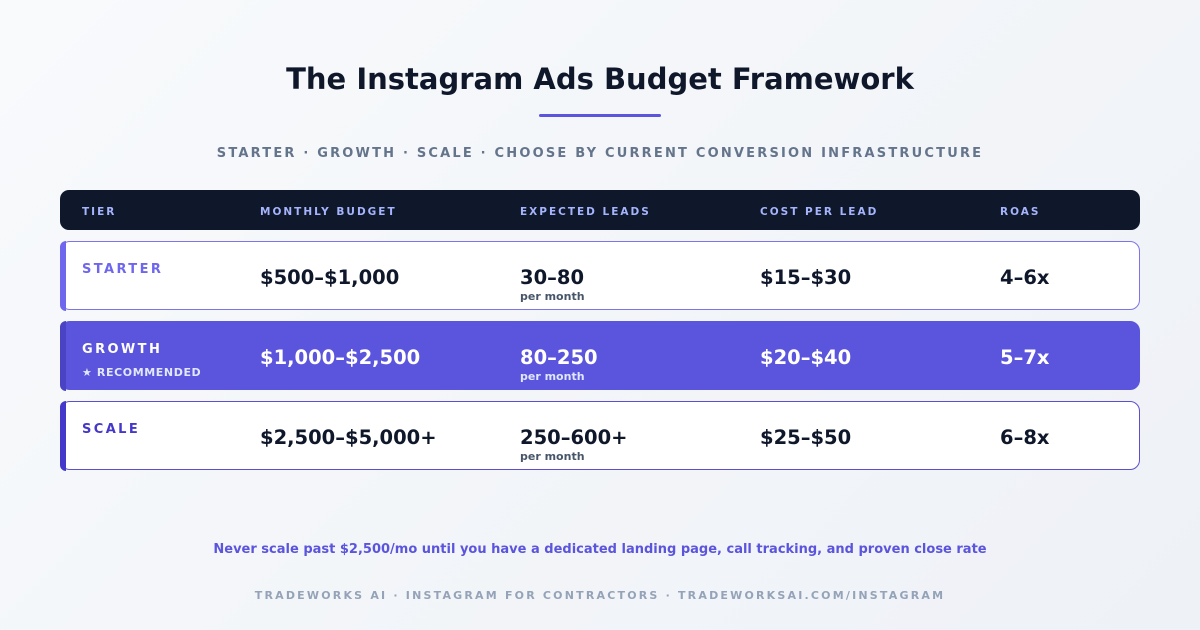  Describe the element at coordinates (806, 357) in the screenshot. I see `cost-per-lead-value: $20–$40` at that location.